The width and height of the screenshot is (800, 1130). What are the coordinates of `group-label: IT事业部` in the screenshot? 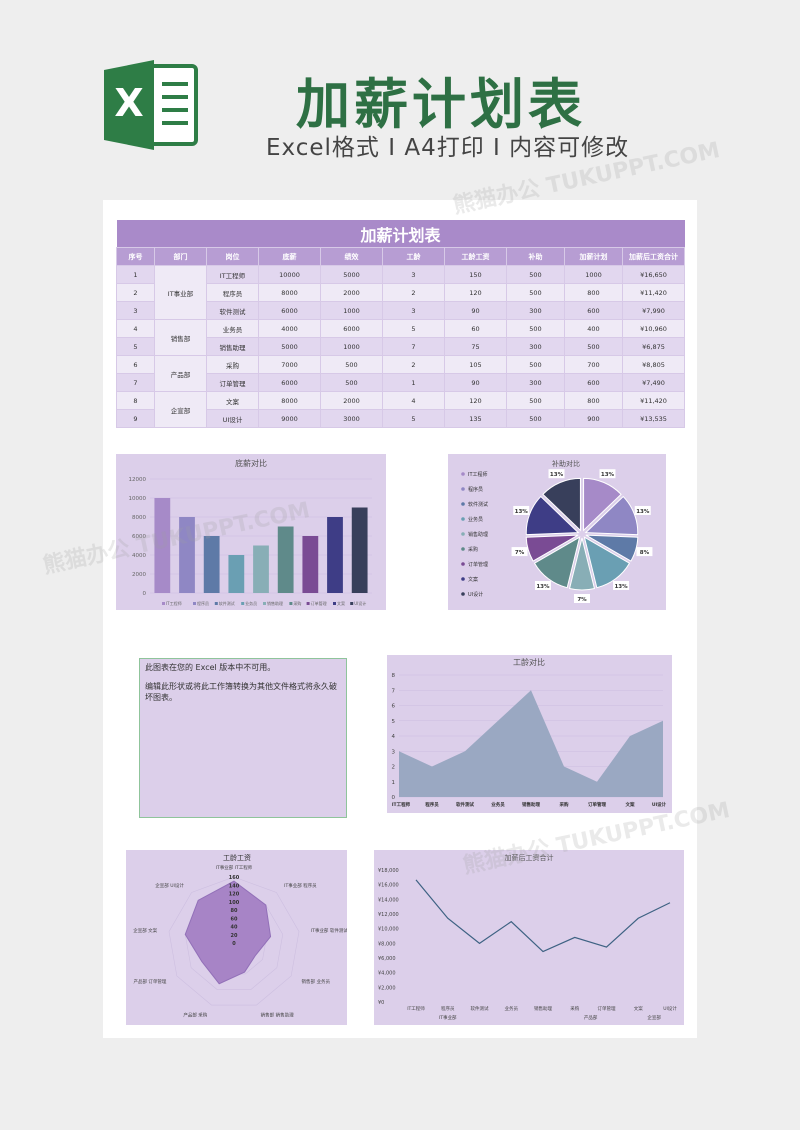 It's located at (448, 1017).